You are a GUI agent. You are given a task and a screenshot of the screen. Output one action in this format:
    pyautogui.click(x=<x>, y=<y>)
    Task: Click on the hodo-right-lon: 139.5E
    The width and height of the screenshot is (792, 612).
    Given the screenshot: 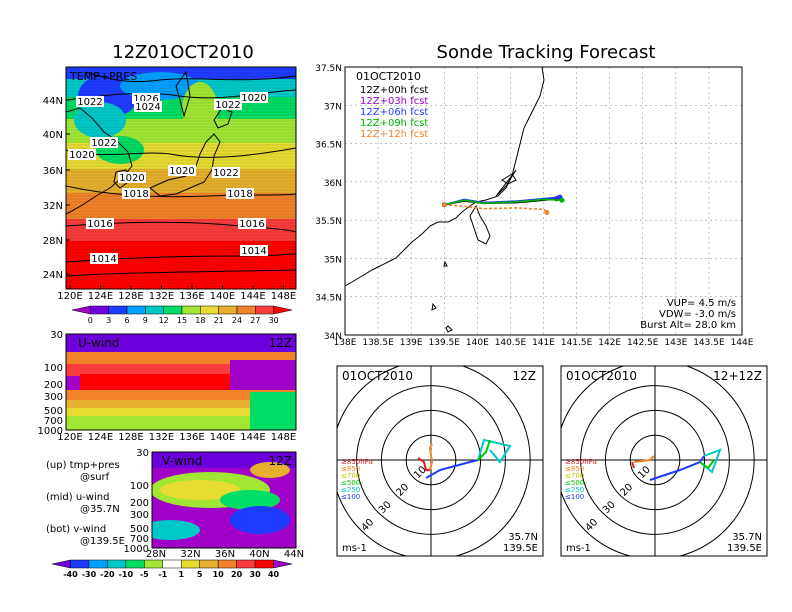 What is the action you would take?
    pyautogui.click(x=744, y=548)
    